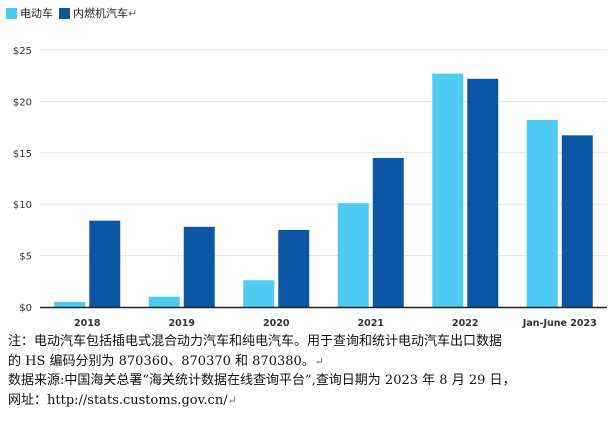 This screenshot has height=422, width=612. I want to click on y-tick-label: $25, so click(22, 51).